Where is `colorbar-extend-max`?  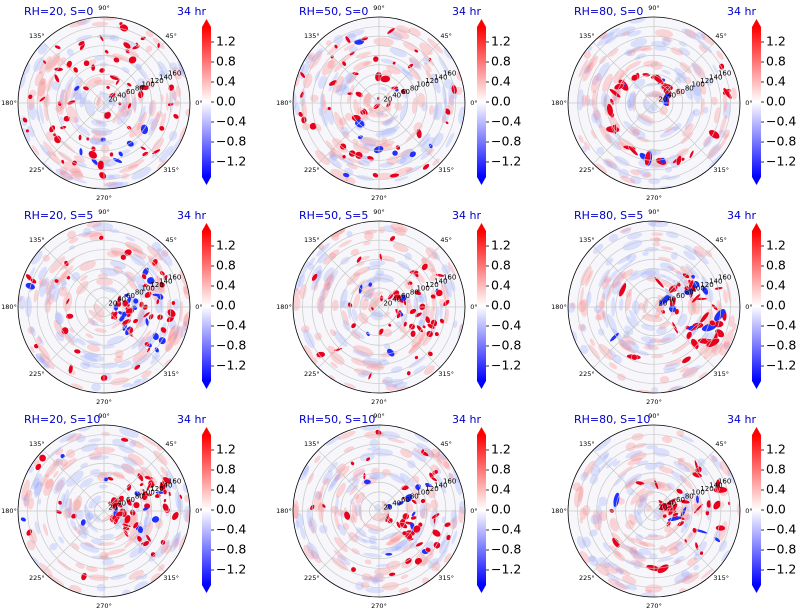 colorbar-extend-max is located at coordinates (481, 227).